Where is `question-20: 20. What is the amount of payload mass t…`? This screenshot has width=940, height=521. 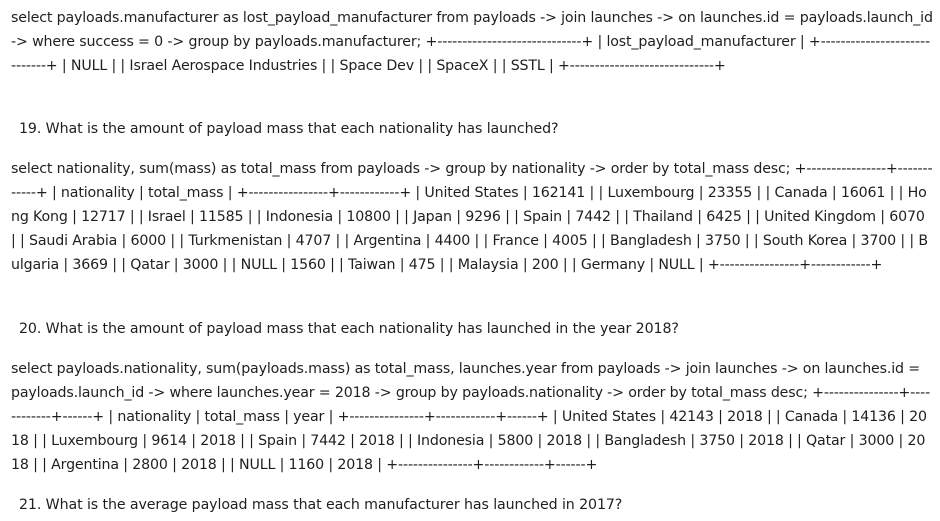 question-20: 20. What is the amount of payload mass t… is located at coordinates (349, 329).